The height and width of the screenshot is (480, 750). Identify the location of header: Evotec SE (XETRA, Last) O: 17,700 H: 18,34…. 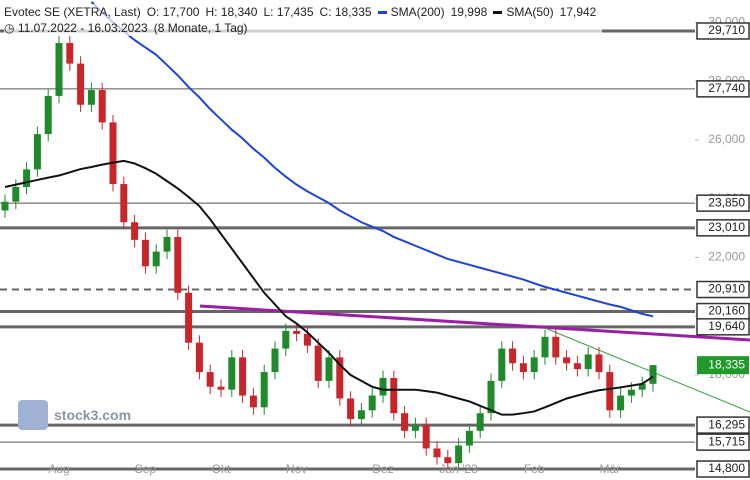
(303, 20).